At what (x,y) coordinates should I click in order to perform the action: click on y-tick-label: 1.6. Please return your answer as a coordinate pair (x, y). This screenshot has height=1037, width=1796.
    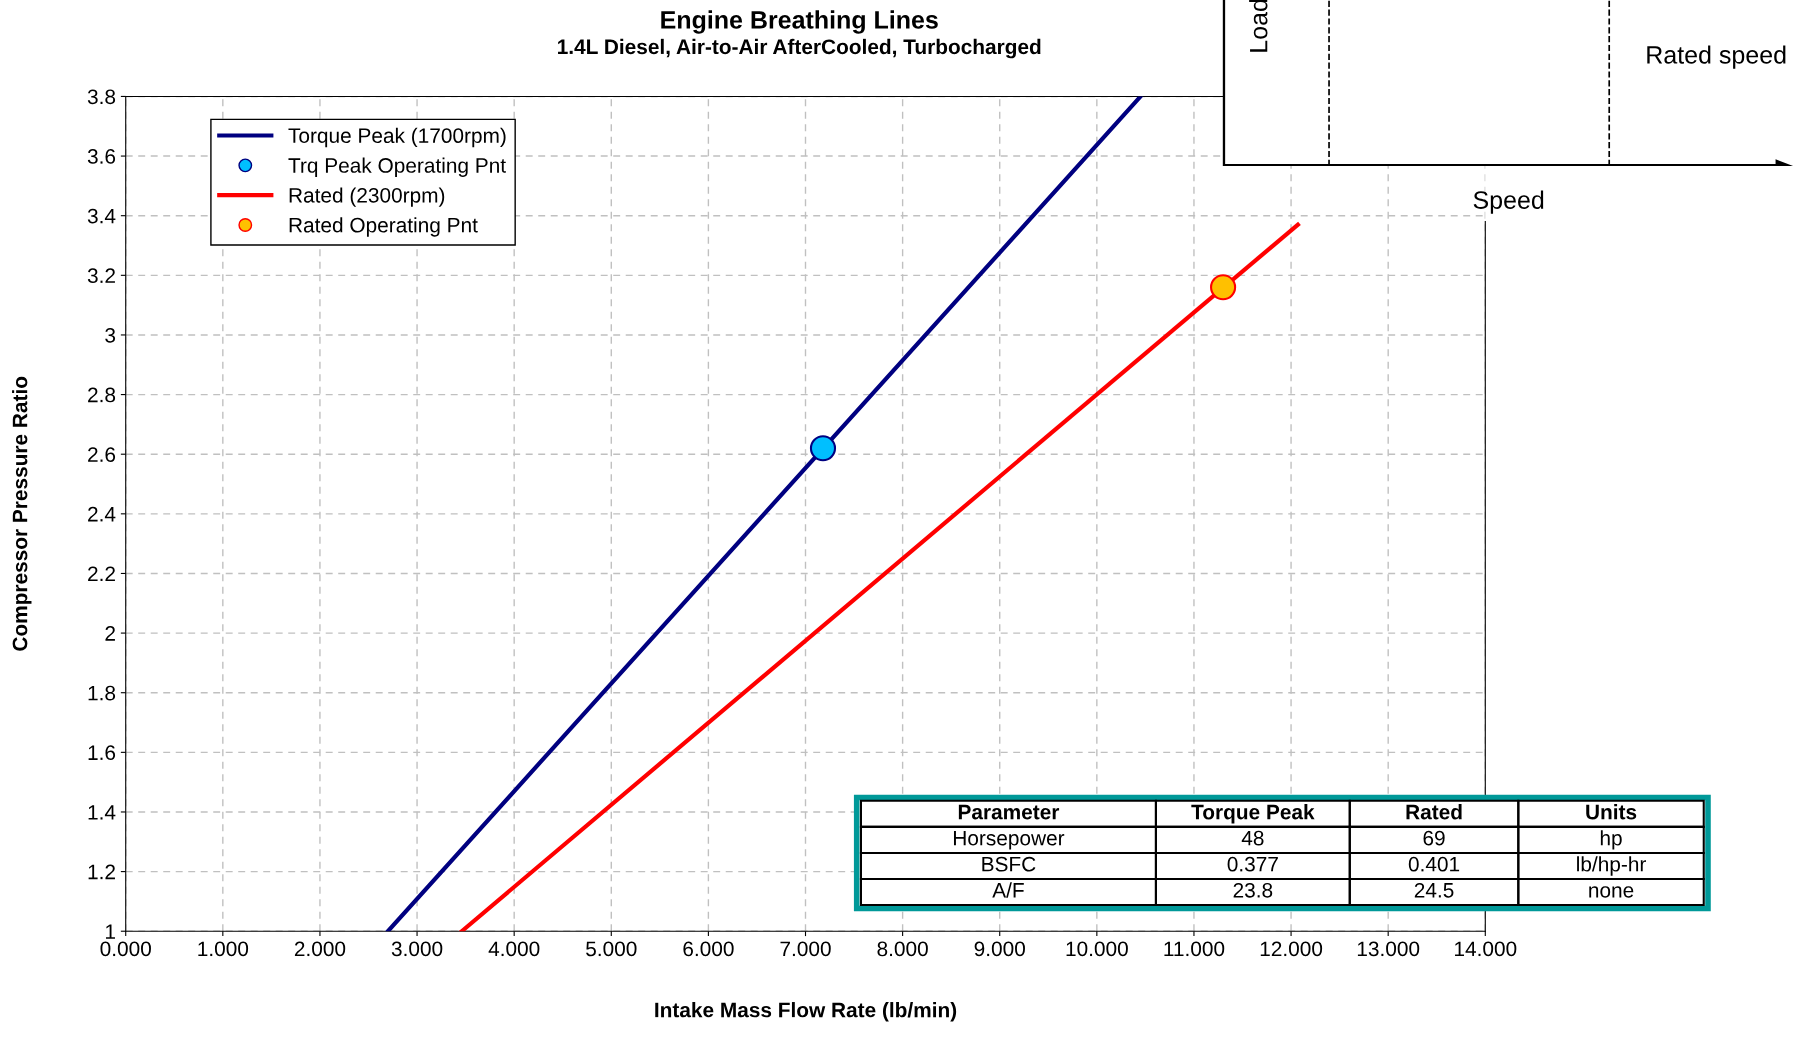
    Looking at the image, I should click on (102, 753).